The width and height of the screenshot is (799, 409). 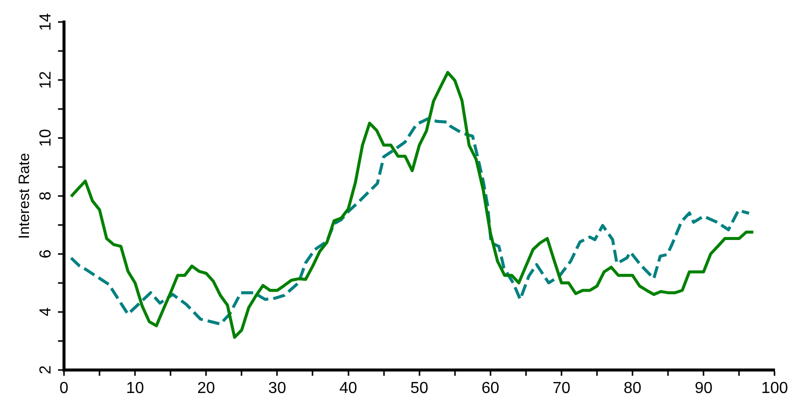 I want to click on x-tick-label: 50, so click(x=419, y=388).